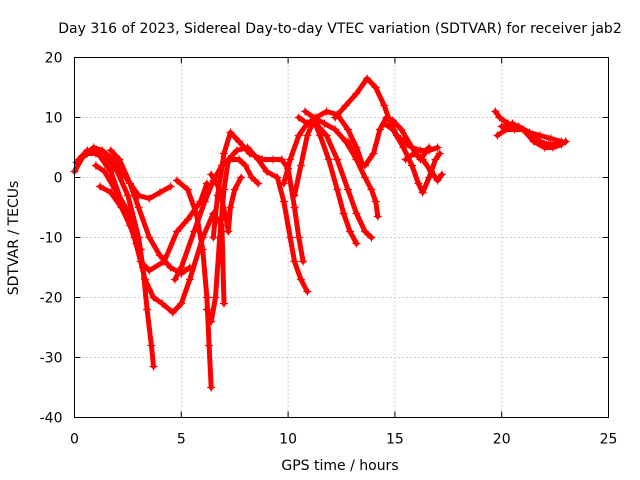 This screenshot has height=480, width=640. What do you see at coordinates (288, 440) in the screenshot?
I see `x-tick-label: 10` at bounding box center [288, 440].